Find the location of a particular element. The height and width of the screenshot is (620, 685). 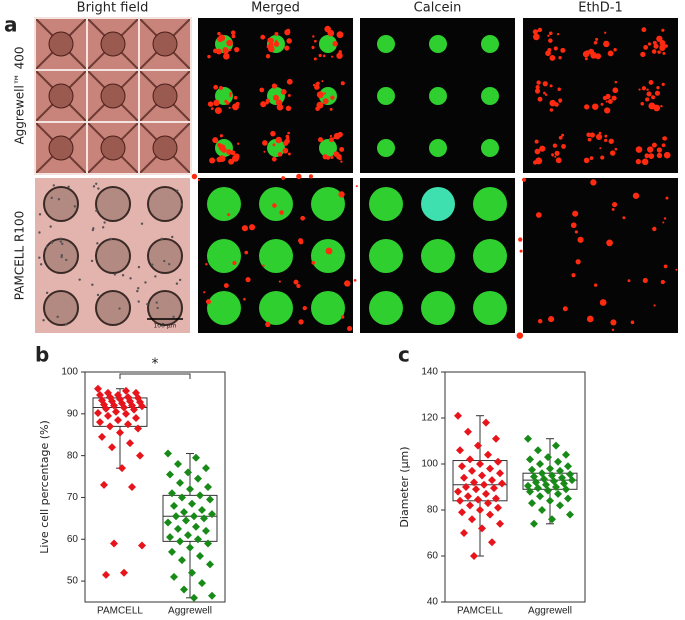

y-tick-label: 100 is located at coordinates (69, 372).